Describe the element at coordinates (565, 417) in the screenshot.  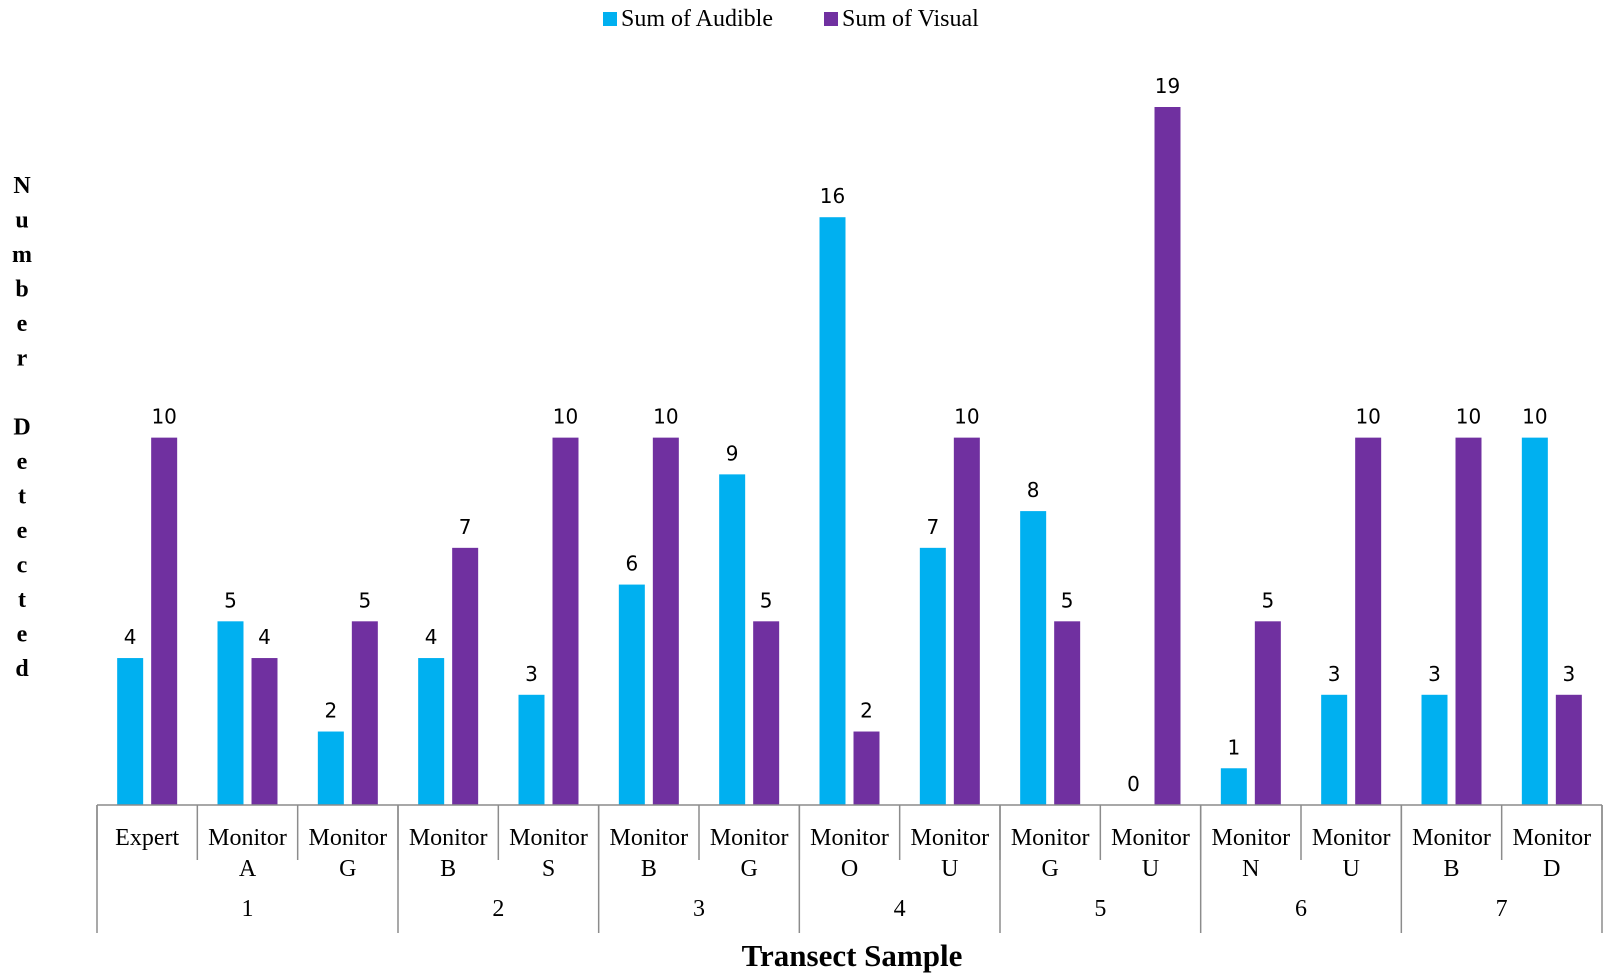
I see `data-label-visual-5: 10` at that location.